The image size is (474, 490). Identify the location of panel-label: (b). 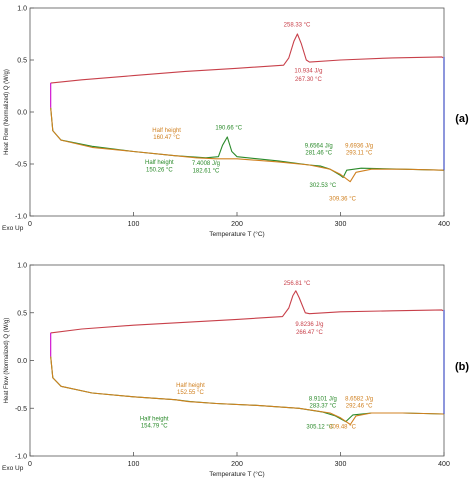
(462, 367).